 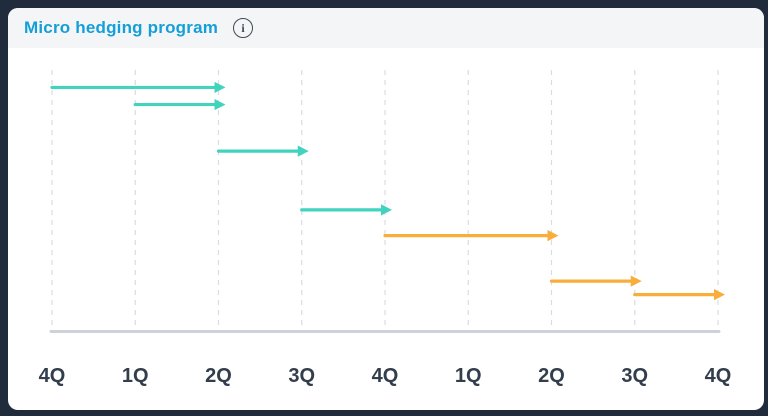 I want to click on info-icon: i, so click(x=243, y=28).